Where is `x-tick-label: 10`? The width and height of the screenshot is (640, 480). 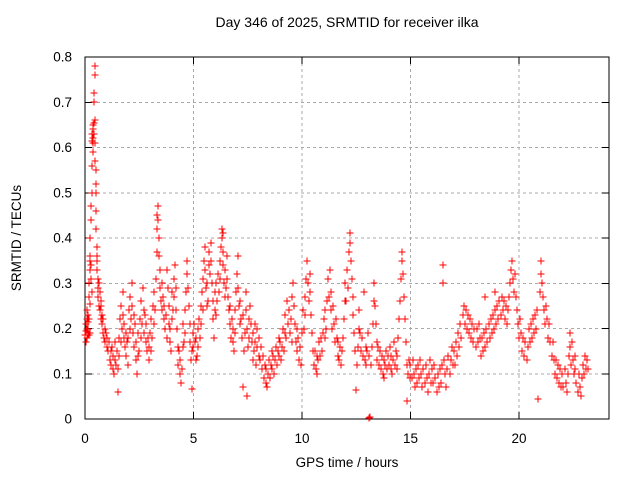
x-tick-label: 10 is located at coordinates (301, 438).